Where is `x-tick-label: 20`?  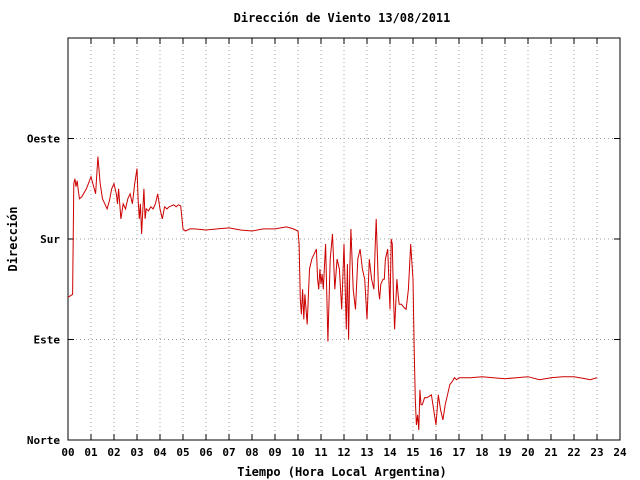 x-tick-label: 20 is located at coordinates (527, 452).